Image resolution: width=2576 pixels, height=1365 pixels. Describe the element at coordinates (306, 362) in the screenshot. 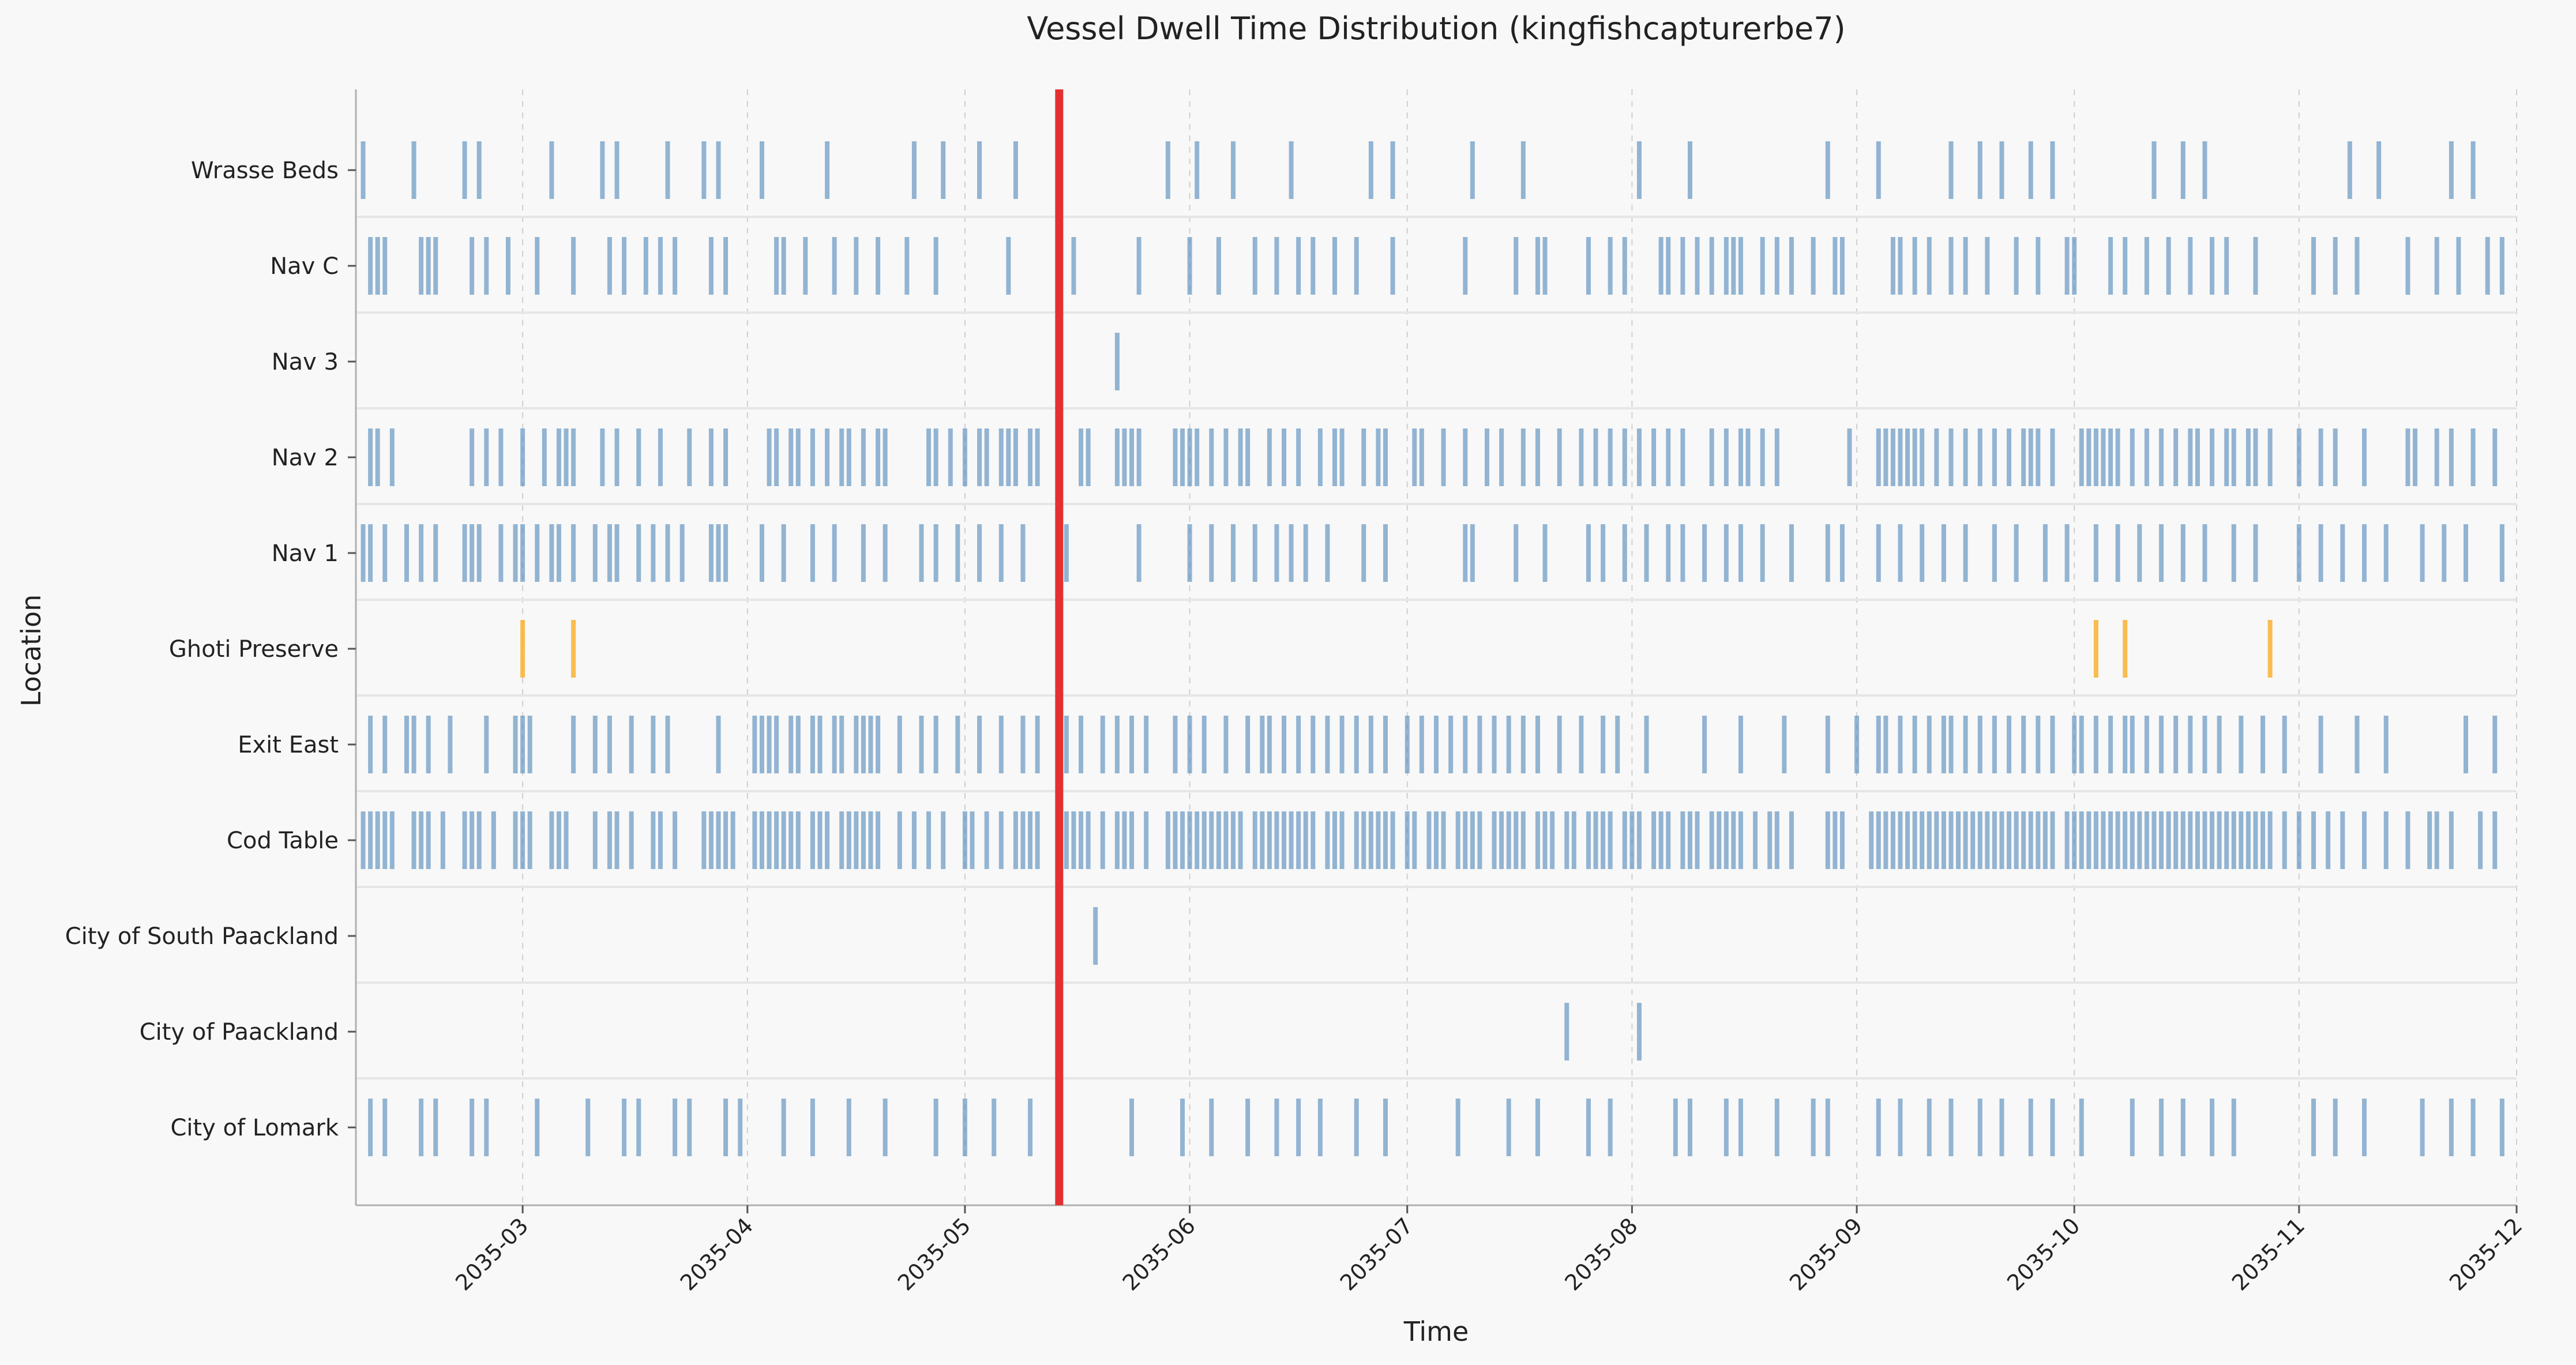

I see `y-tick-label: Nav 3` at that location.